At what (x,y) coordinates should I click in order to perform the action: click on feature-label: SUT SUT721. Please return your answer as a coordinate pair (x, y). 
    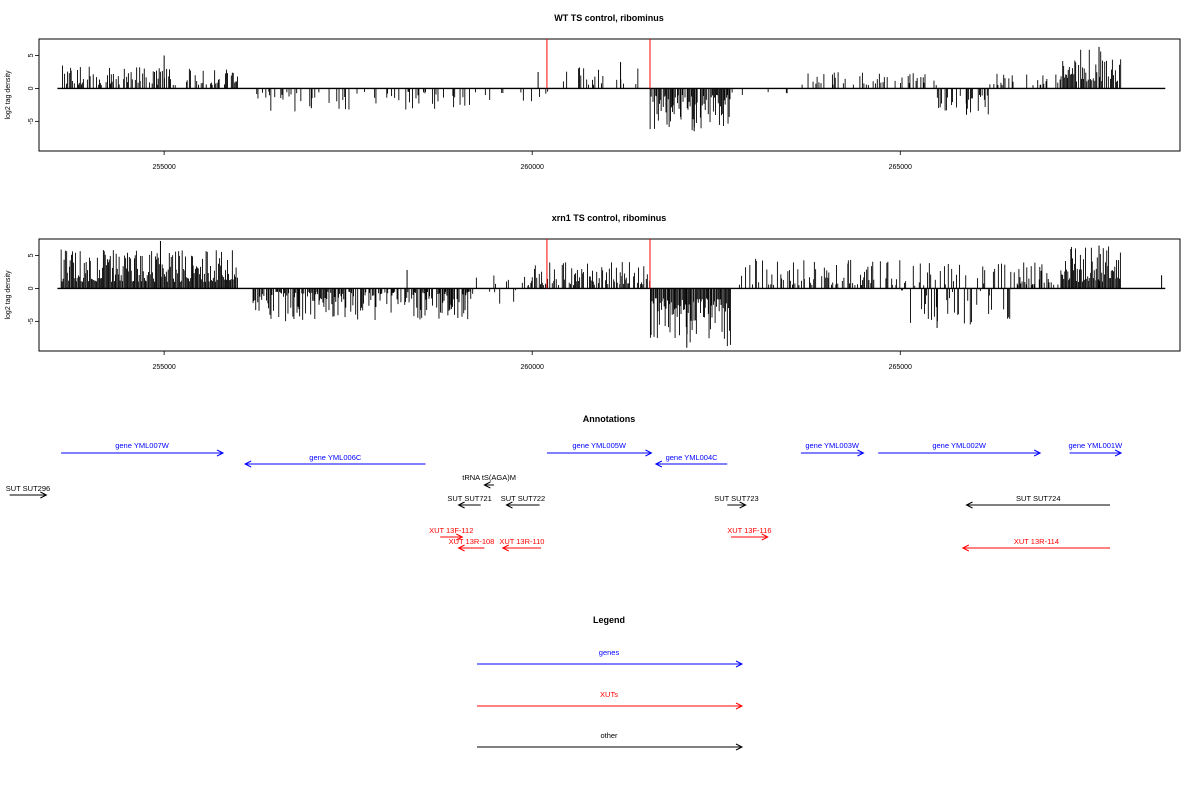
    Looking at the image, I should click on (469, 498).